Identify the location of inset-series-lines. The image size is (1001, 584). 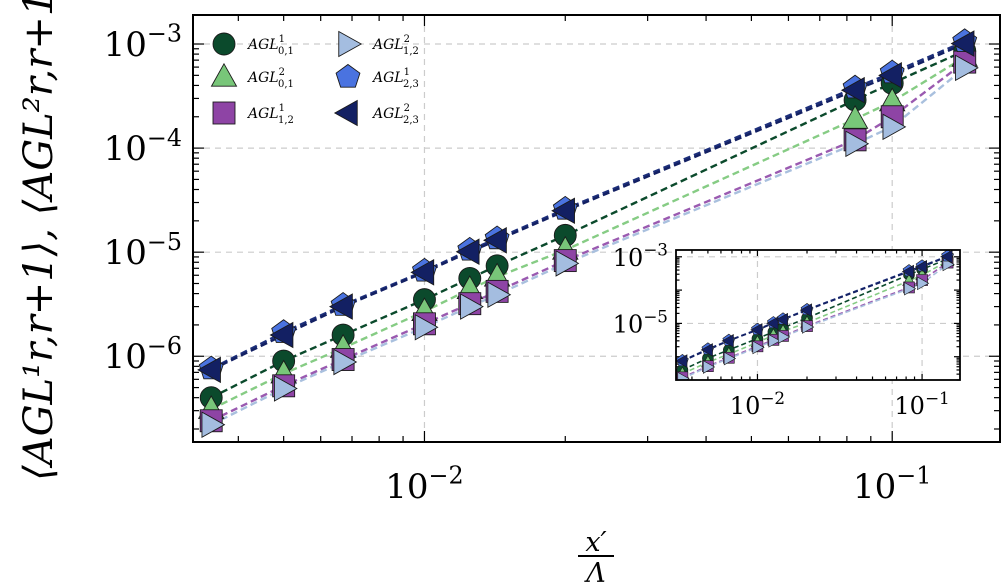
(815, 317).